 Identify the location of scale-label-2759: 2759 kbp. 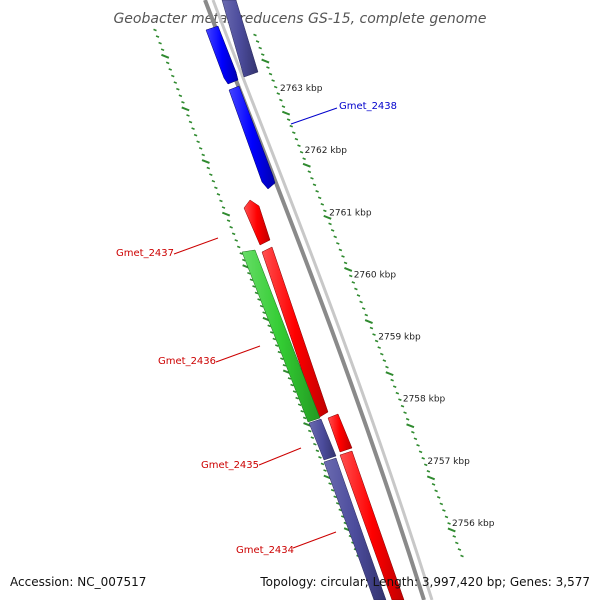
(399, 338).